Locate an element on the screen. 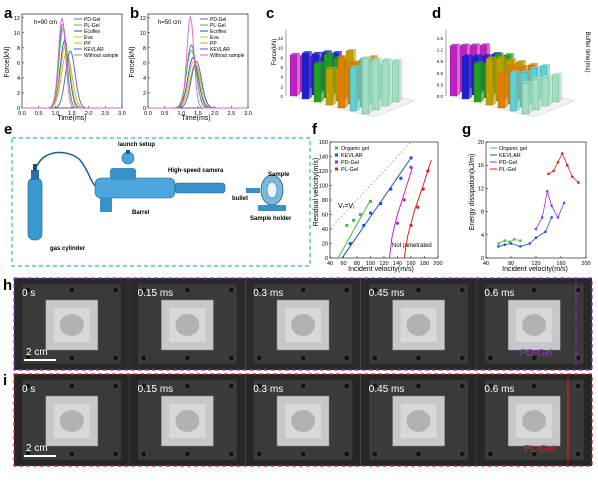 Image resolution: width=598 pixels, height=498 pixels. x-tick-label: 60 is located at coordinates (343, 264).